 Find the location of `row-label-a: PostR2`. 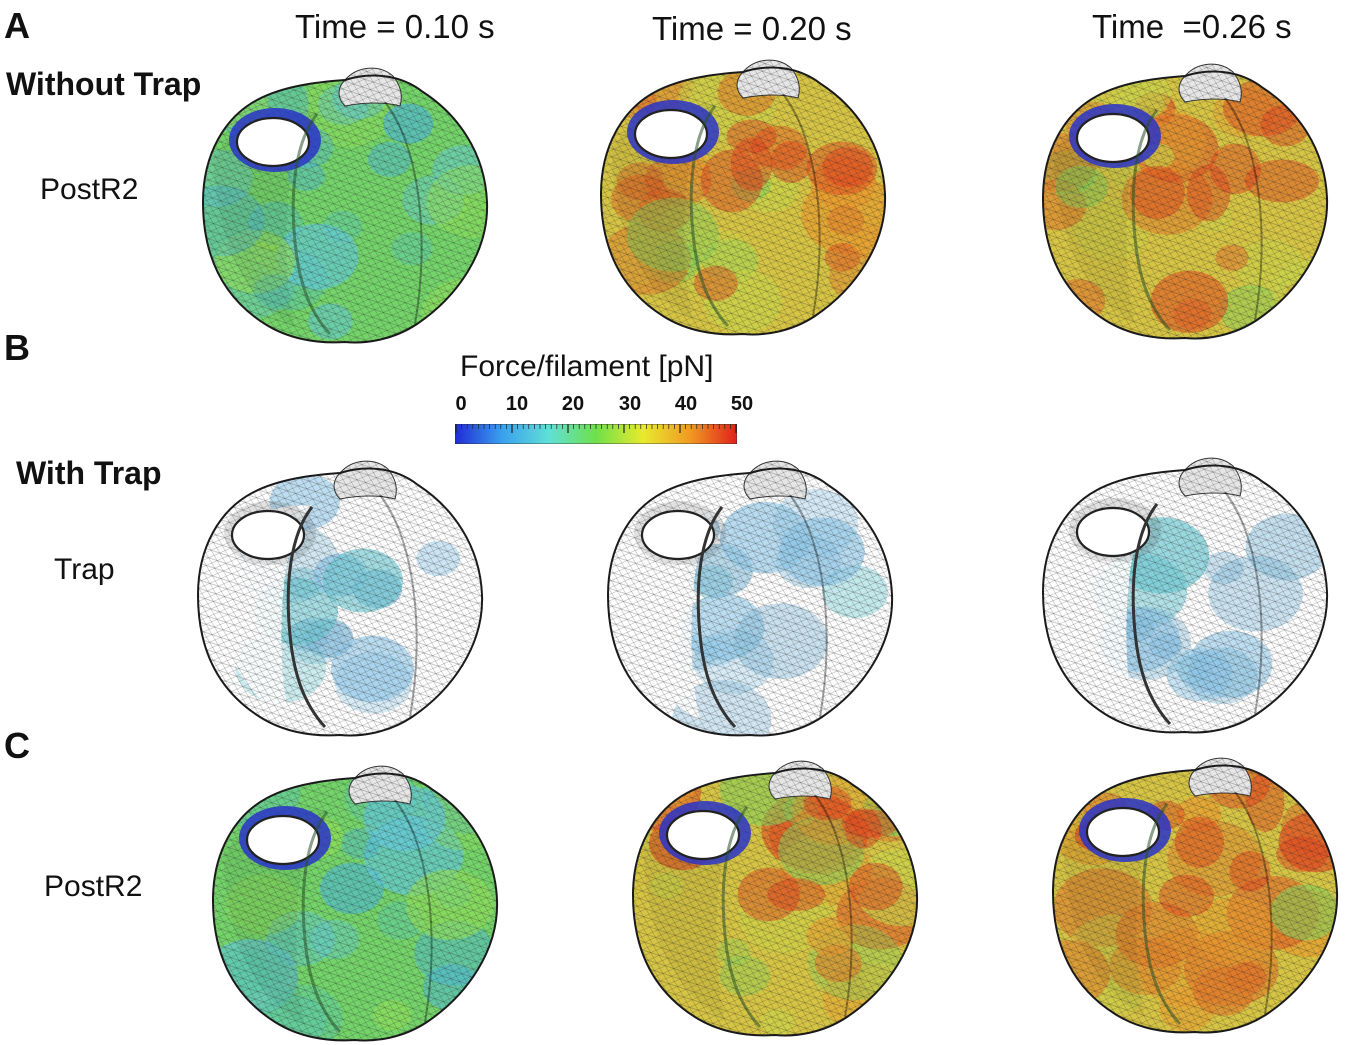

row-label-a: PostR2 is located at coordinates (89, 189).